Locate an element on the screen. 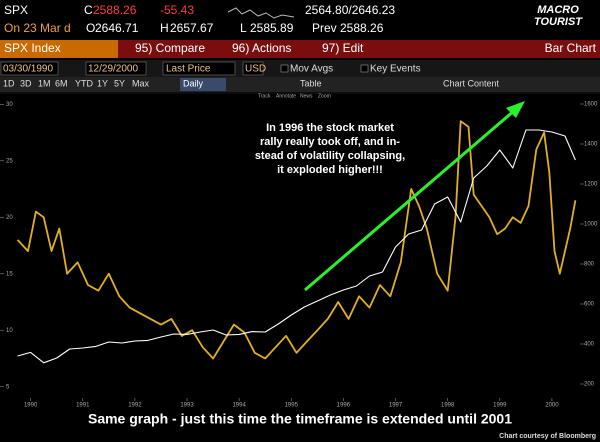 This screenshot has height=442, width=600. frequency-box is located at coordinates (203, 84).